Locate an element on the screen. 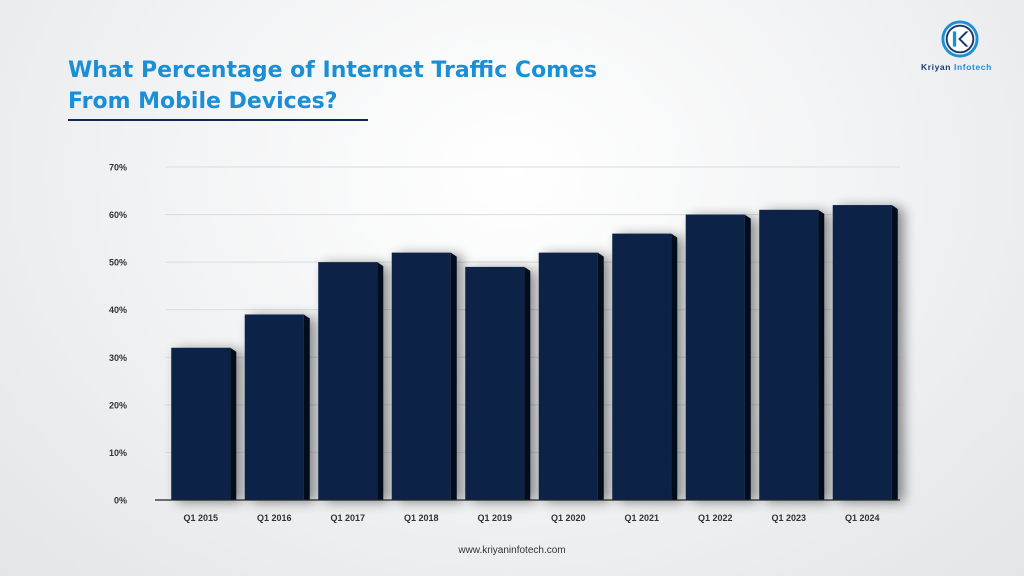 This screenshot has height=576, width=1024. title-line-2: From Mobile Devices? is located at coordinates (203, 101).